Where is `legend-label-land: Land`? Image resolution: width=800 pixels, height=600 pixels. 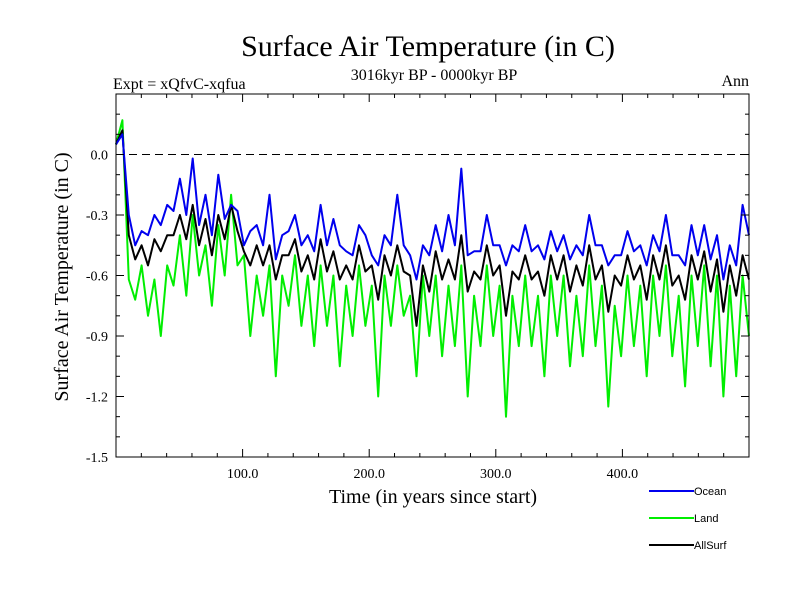 legend-label-land: Land is located at coordinates (706, 519).